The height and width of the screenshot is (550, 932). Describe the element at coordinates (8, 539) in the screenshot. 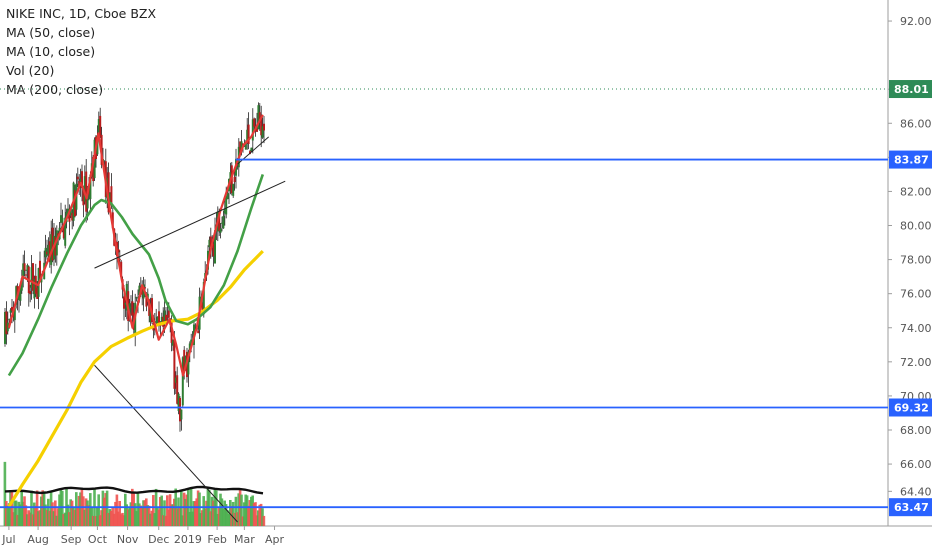

I see `x-tick-label: Jul` at that location.